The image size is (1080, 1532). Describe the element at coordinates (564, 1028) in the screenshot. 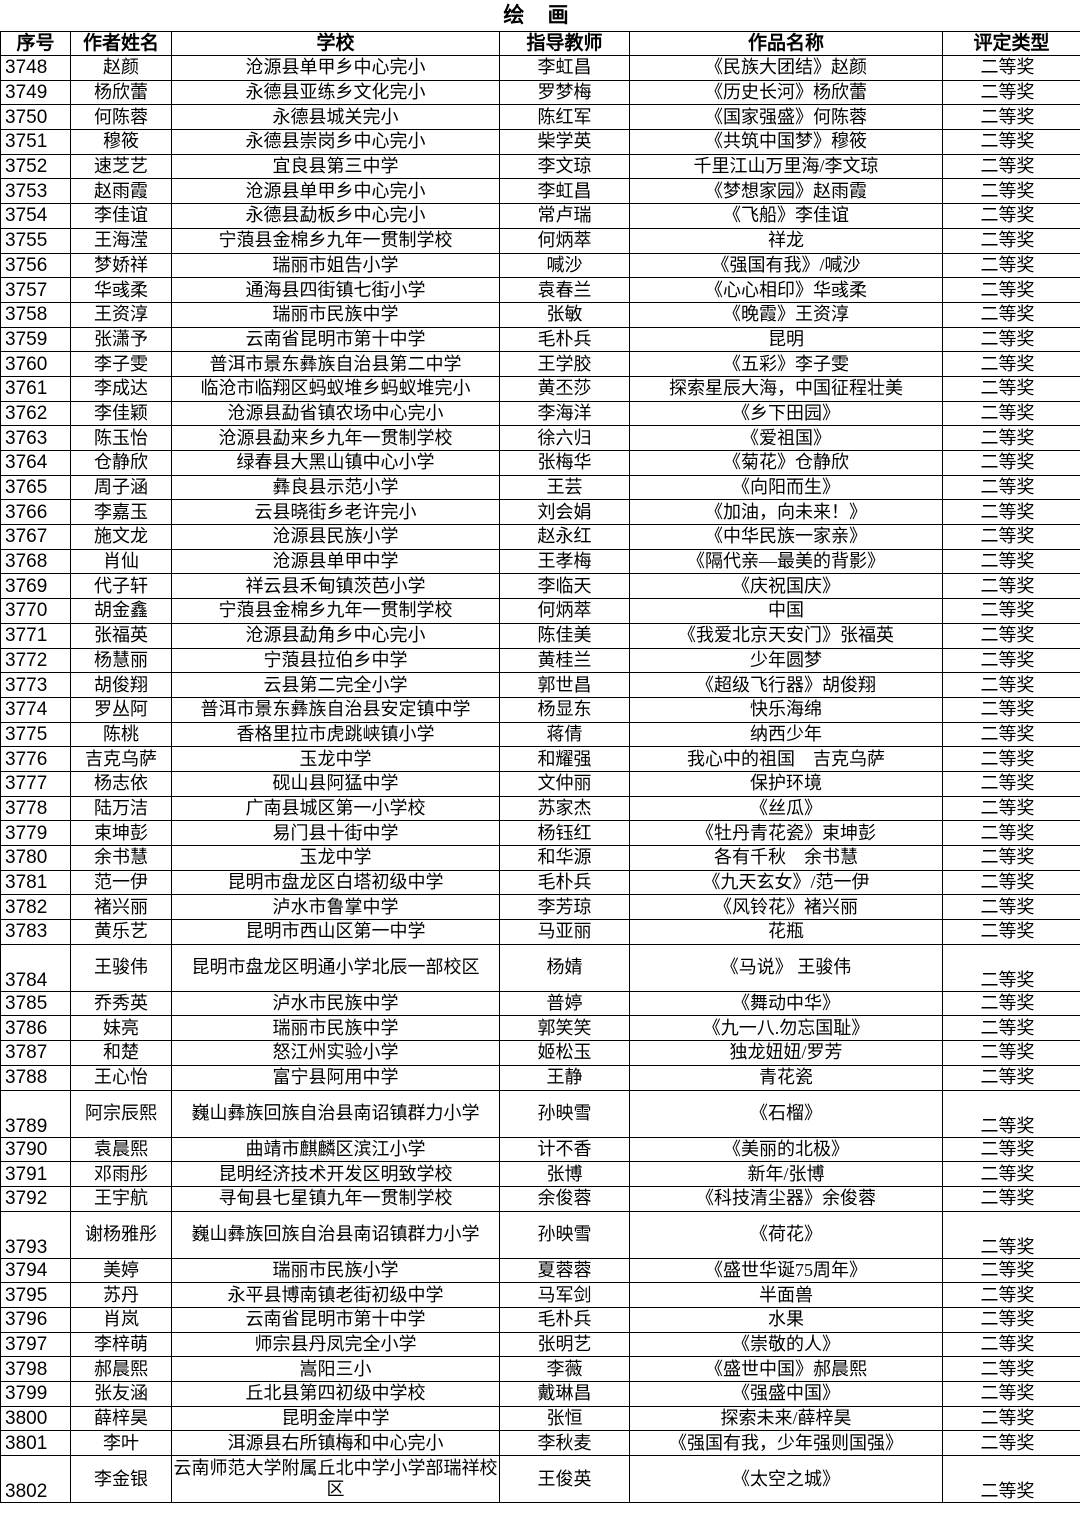

I see `cell-teacher: 郭笑笑` at that location.